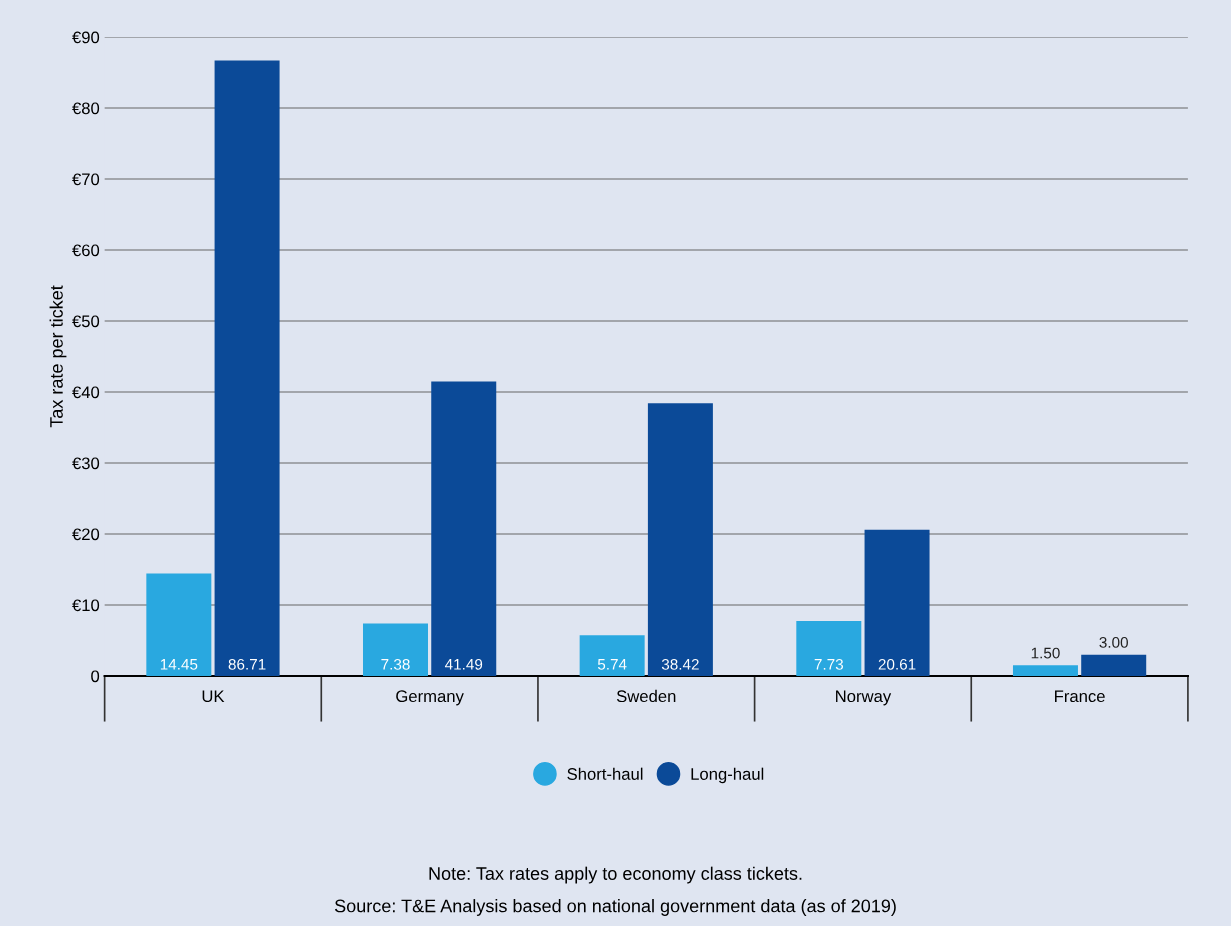 Image resolution: width=1231 pixels, height=926 pixels. I want to click on y-tick-label: €60, so click(86, 250).